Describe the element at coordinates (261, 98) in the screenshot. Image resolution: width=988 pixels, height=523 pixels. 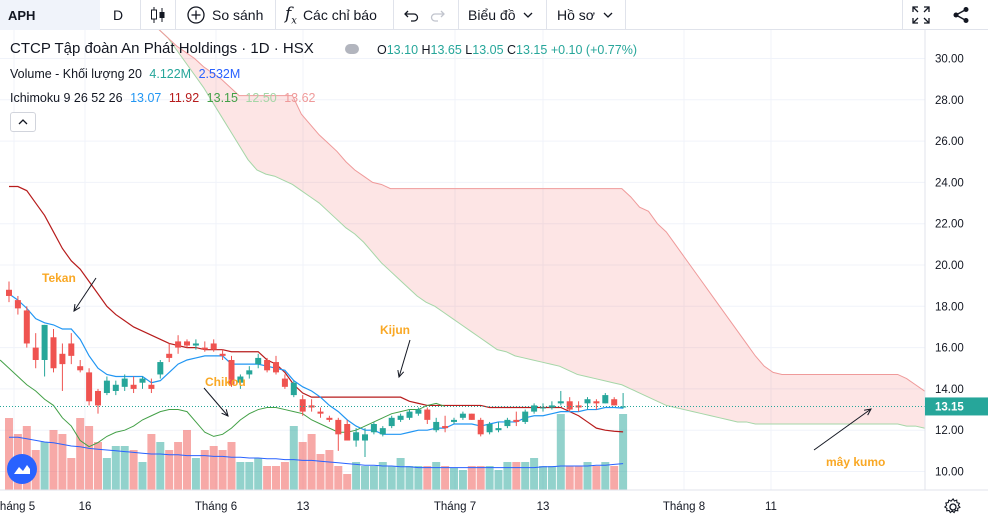
I see `span-a-value: 12.50` at that location.